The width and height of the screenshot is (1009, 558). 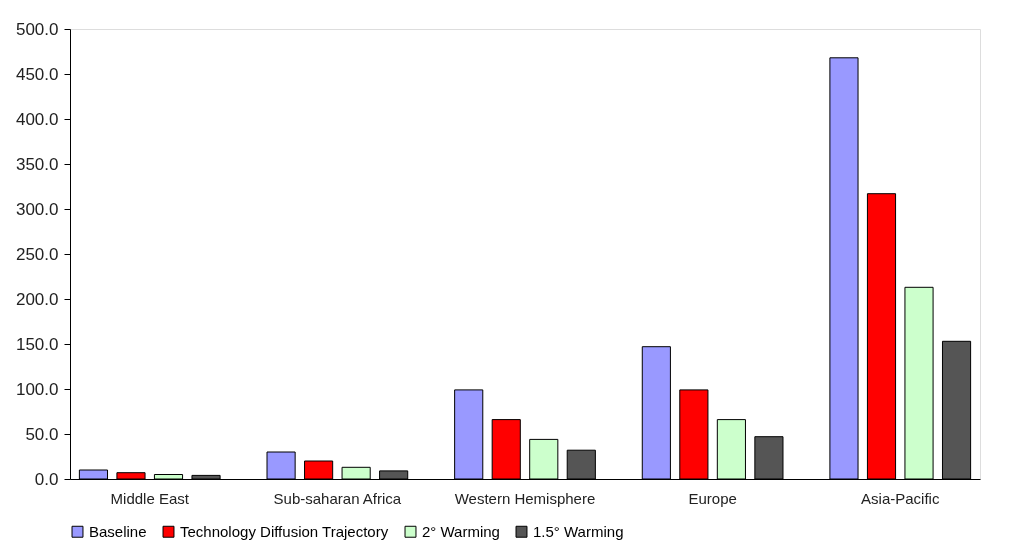 What do you see at coordinates (37, 74) in the screenshot?
I see `y-tick-label: 450.0` at bounding box center [37, 74].